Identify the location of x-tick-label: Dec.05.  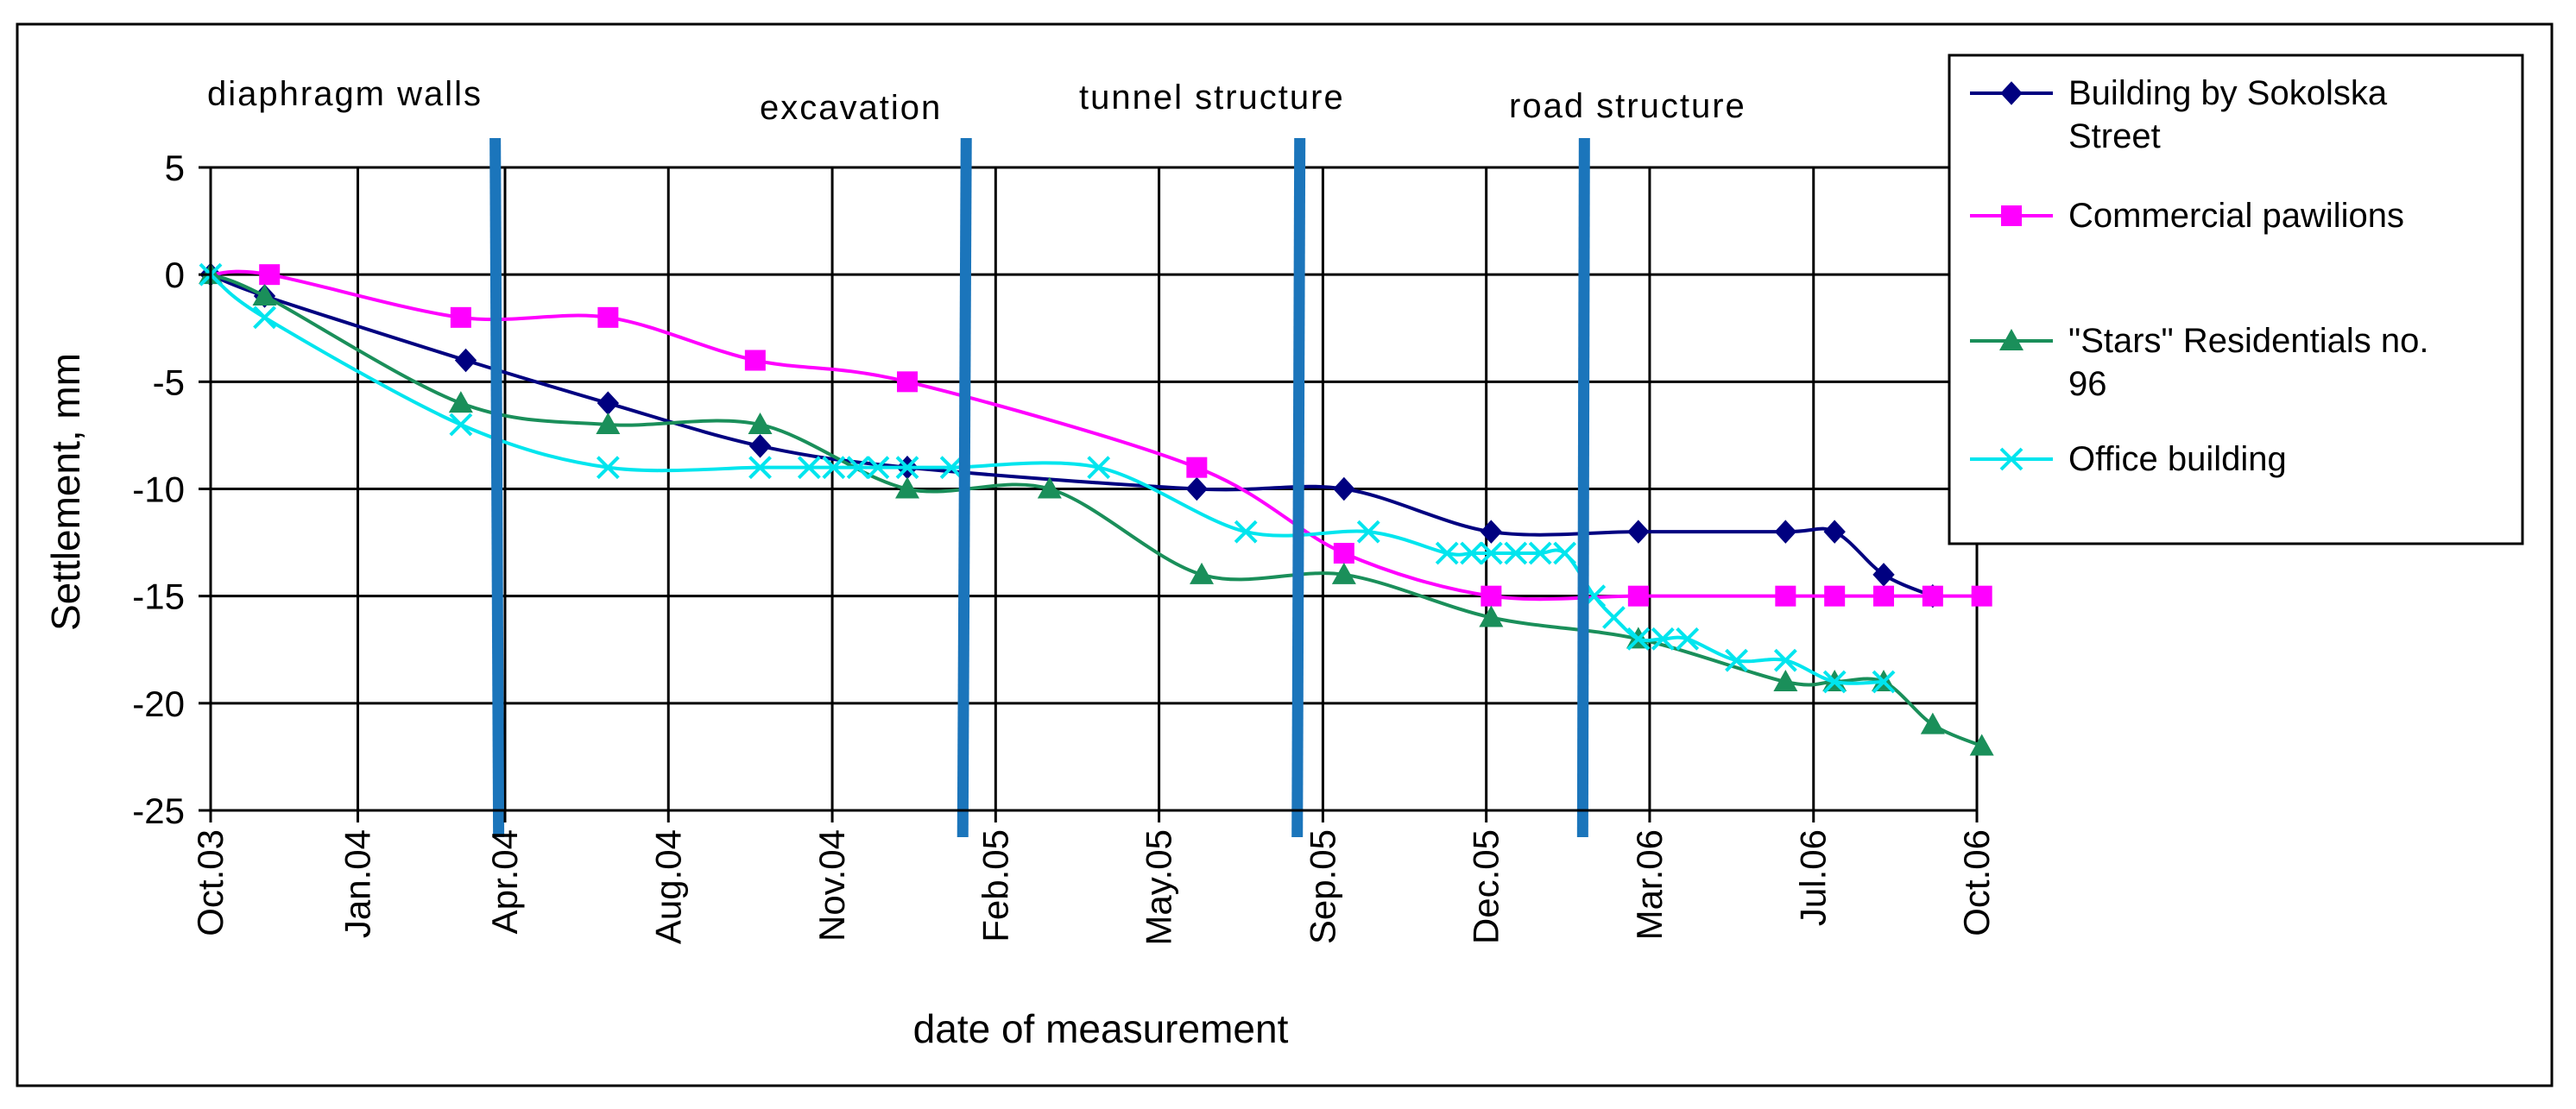
(1486, 886).